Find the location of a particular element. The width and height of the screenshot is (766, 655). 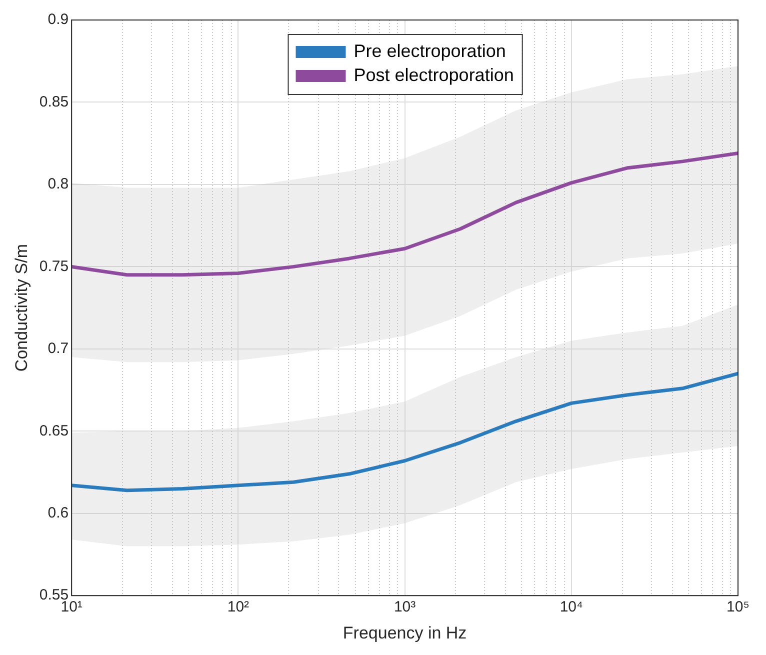

y-tick-label: 0.6 is located at coordinates (58, 513).